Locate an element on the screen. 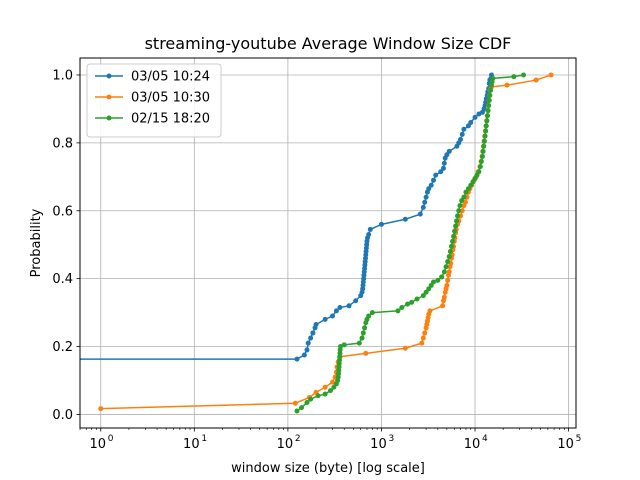 Image resolution: width=640 pixels, height=480 pixels. legend-entry: 03/05 10:30 is located at coordinates (170, 98).